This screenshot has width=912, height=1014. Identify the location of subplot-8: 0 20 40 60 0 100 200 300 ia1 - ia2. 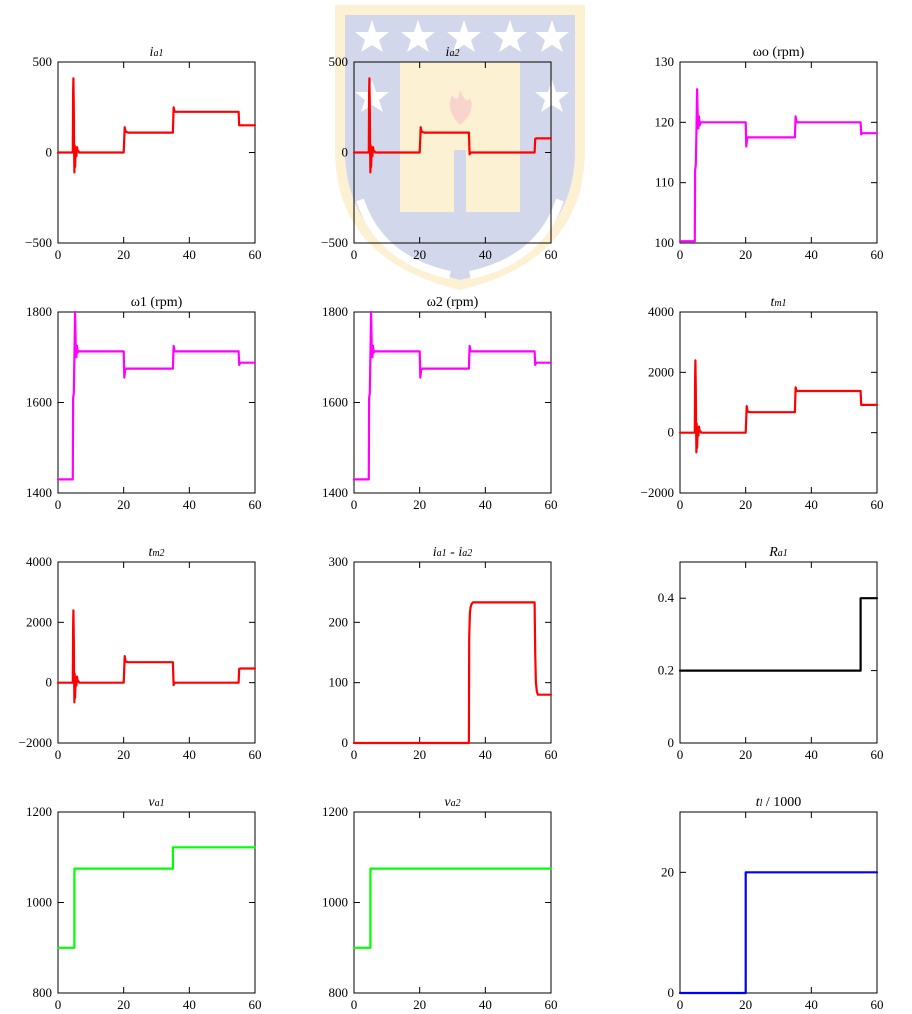
(443, 653).